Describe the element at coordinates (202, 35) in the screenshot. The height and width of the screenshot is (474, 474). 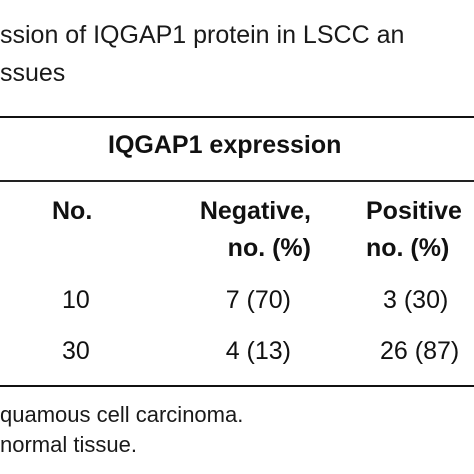
I see `table-caption-line-1: ssion of IQGAP1 protein in LSCC an` at that location.